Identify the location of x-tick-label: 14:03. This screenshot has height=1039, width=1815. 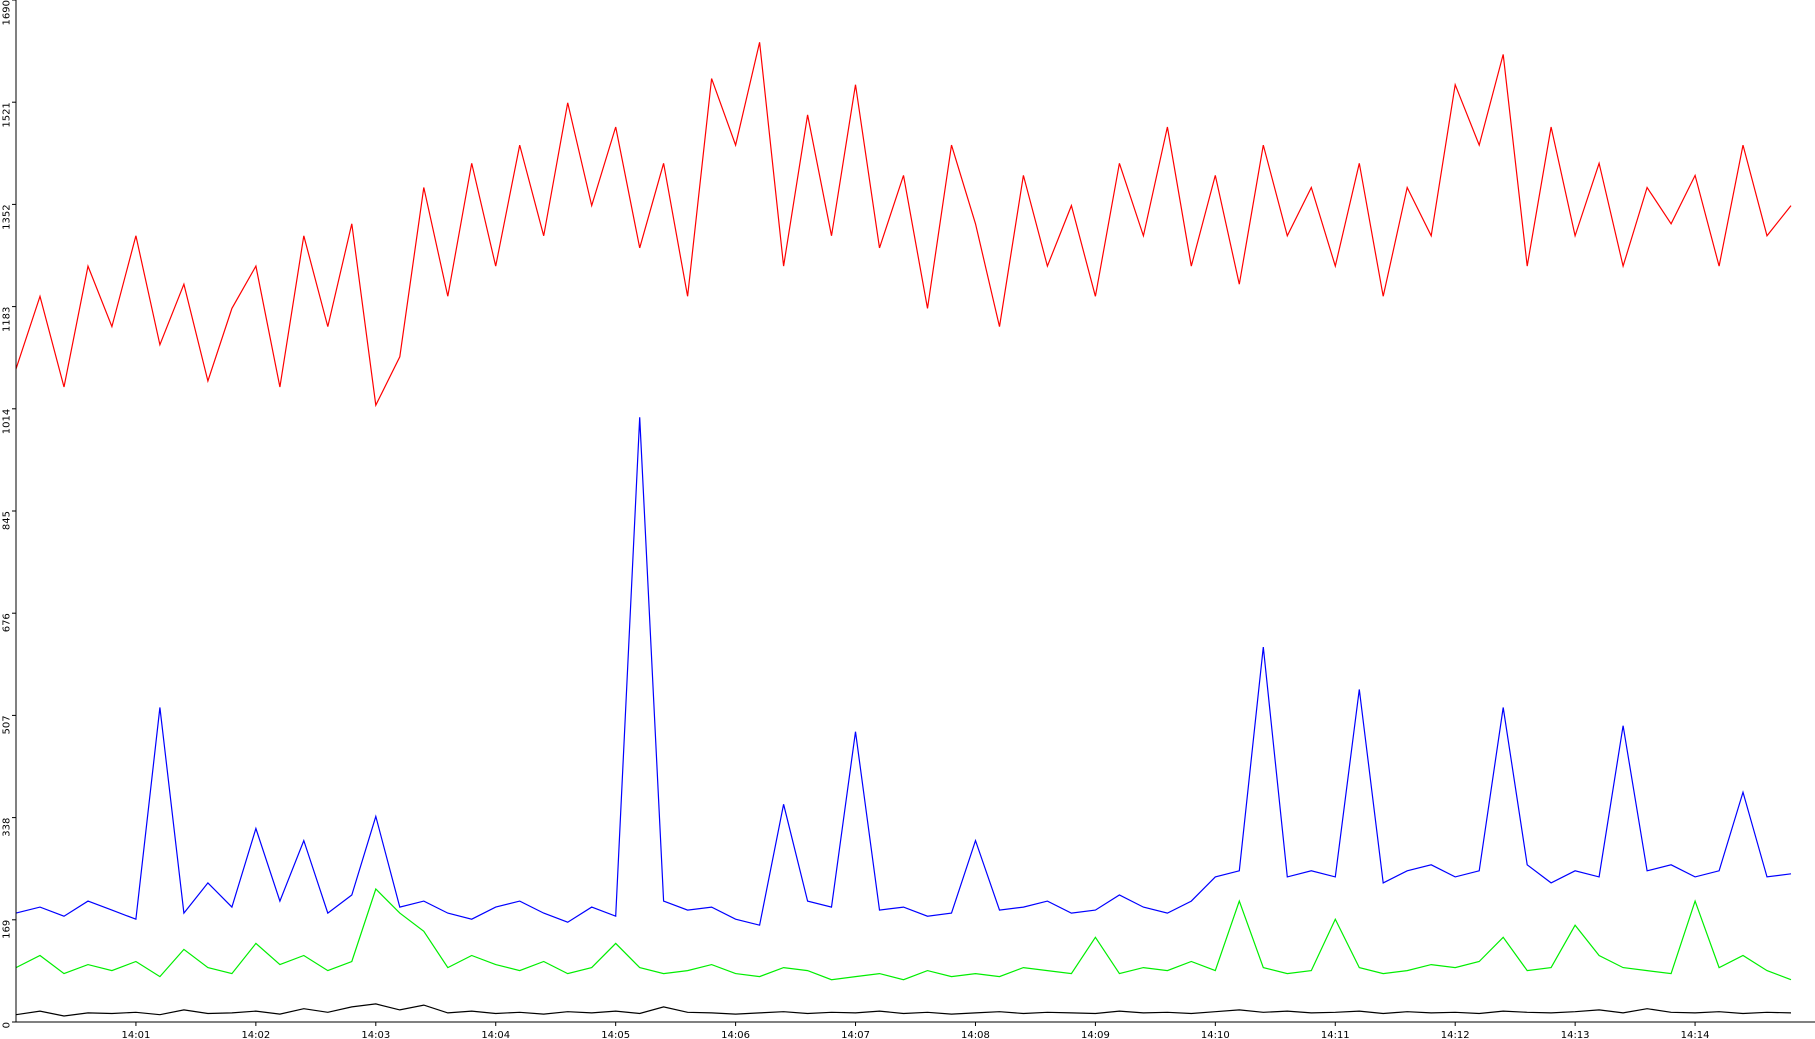
(375, 1034).